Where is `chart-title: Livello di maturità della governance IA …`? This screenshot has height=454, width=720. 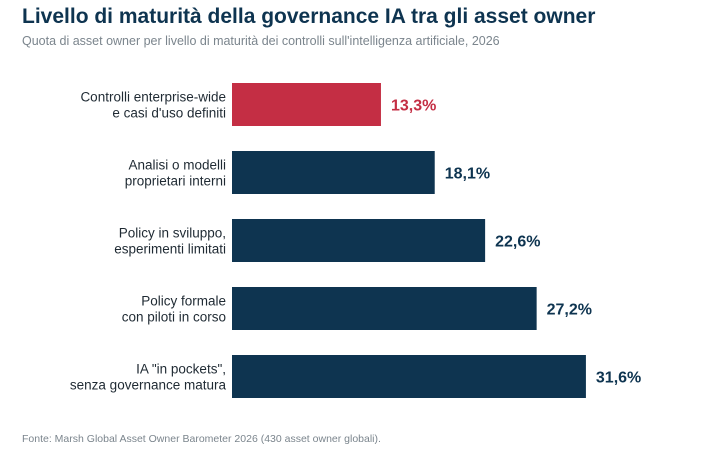 chart-title: Livello di maturità della governance IA … is located at coordinates (309, 16).